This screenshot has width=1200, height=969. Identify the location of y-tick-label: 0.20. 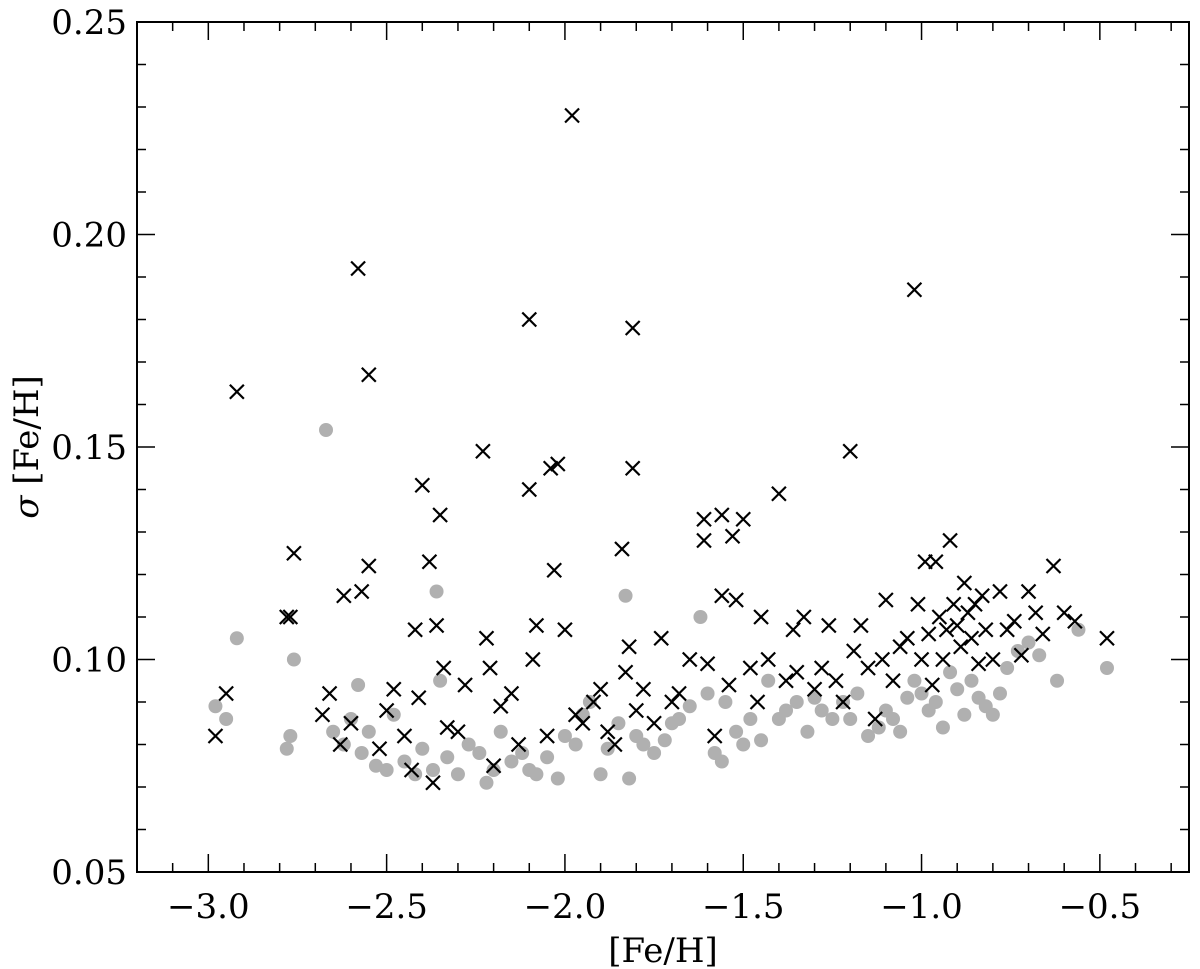
(89, 236).